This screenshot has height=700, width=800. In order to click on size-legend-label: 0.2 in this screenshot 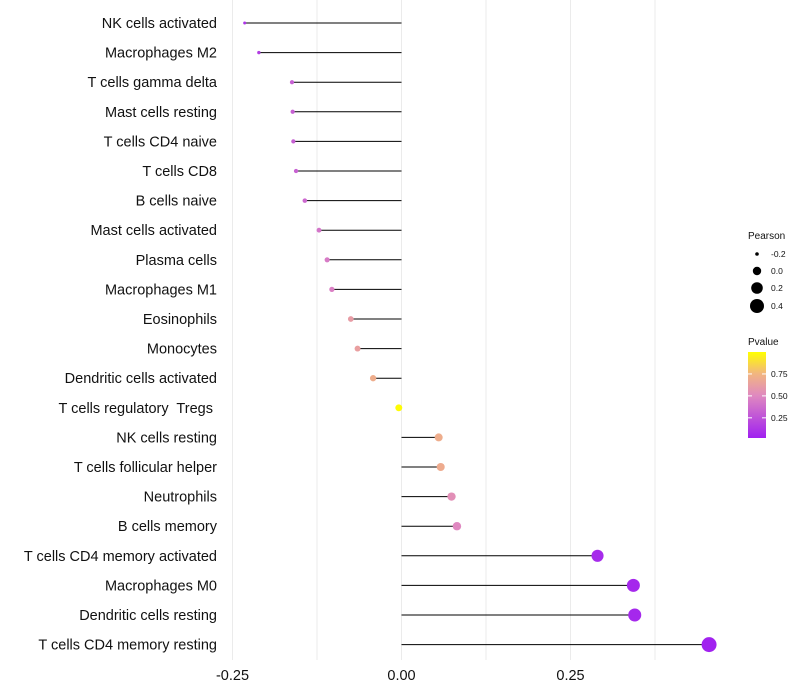, I will do `click(777, 288)`.